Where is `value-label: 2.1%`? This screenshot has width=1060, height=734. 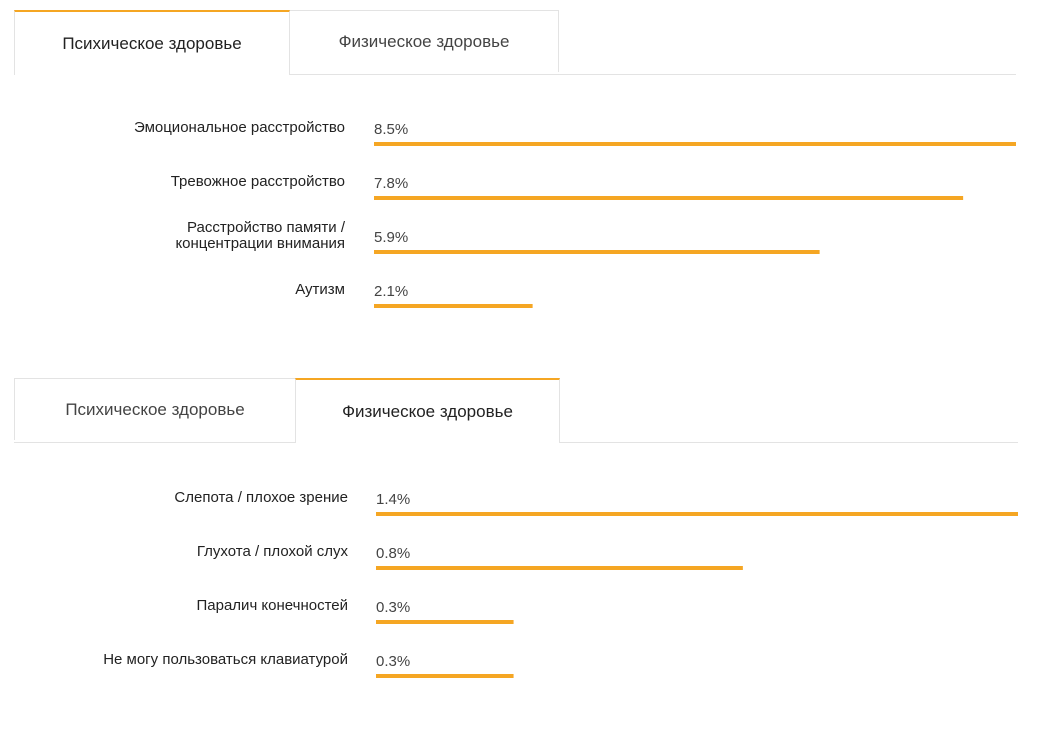
value-label: 2.1% is located at coordinates (391, 291).